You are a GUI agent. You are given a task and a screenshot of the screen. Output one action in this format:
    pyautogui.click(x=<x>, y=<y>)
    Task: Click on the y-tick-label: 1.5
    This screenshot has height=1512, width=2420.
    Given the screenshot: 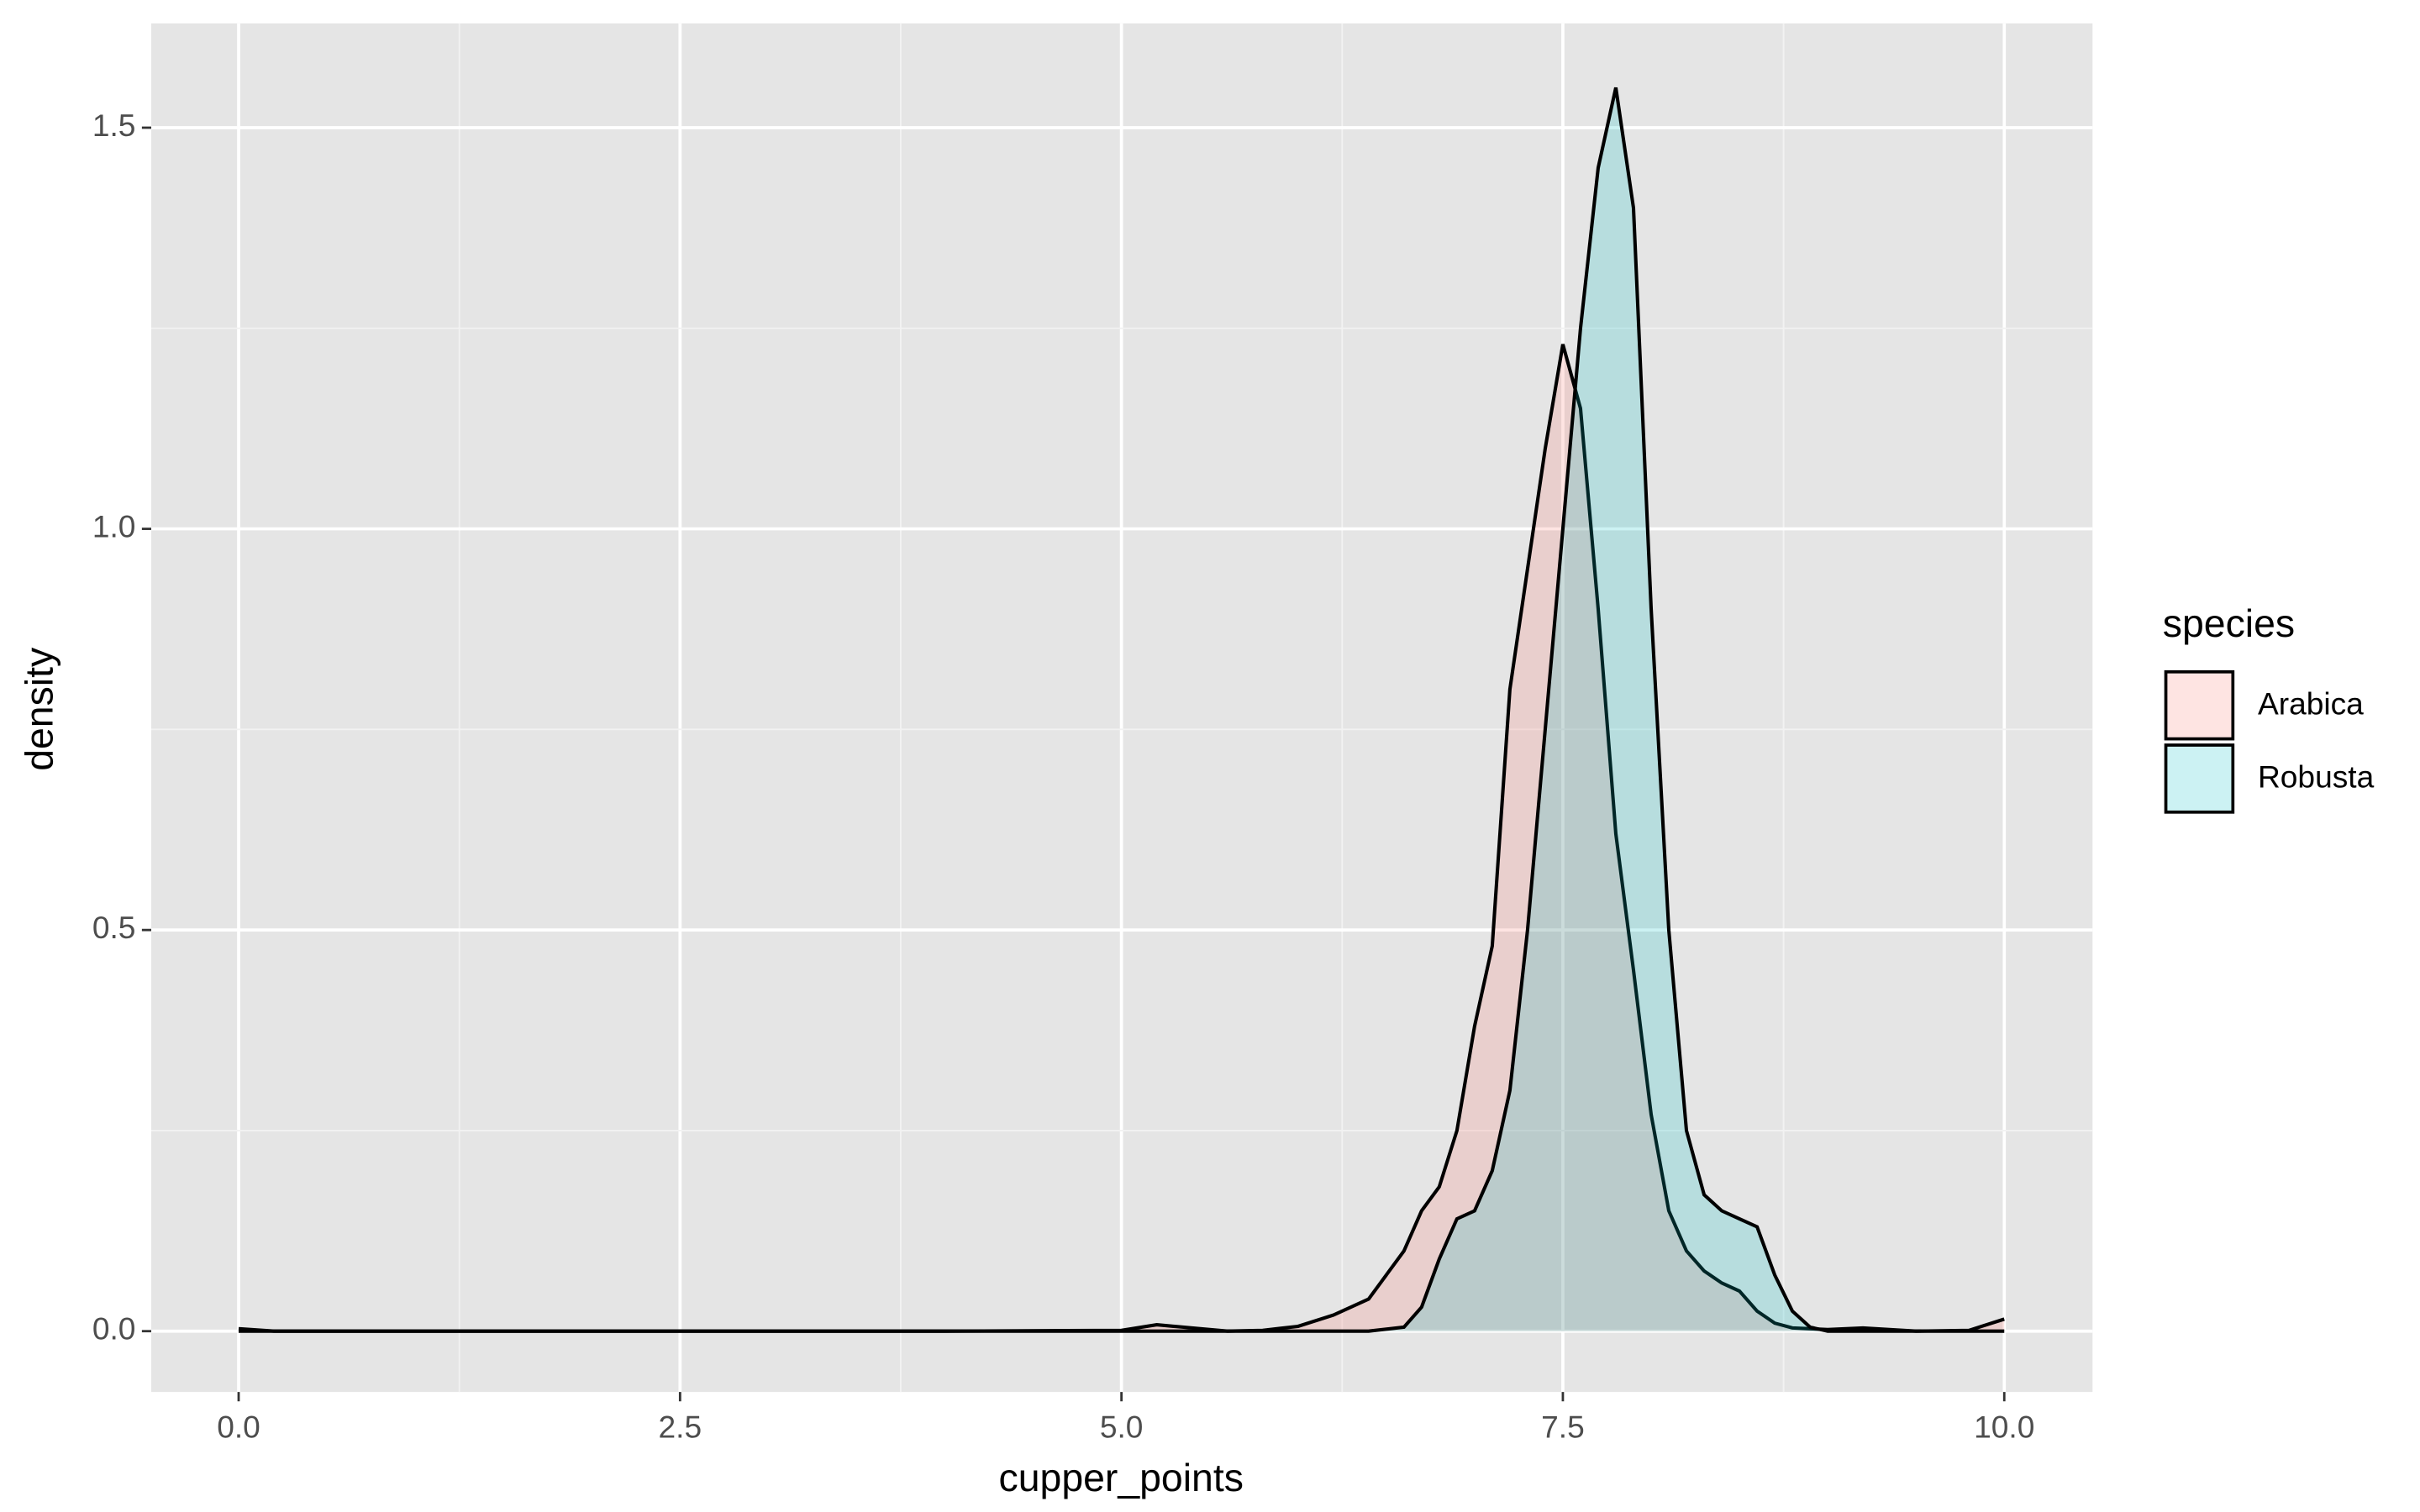 What is the action you would take?
    pyautogui.click(x=114, y=125)
    